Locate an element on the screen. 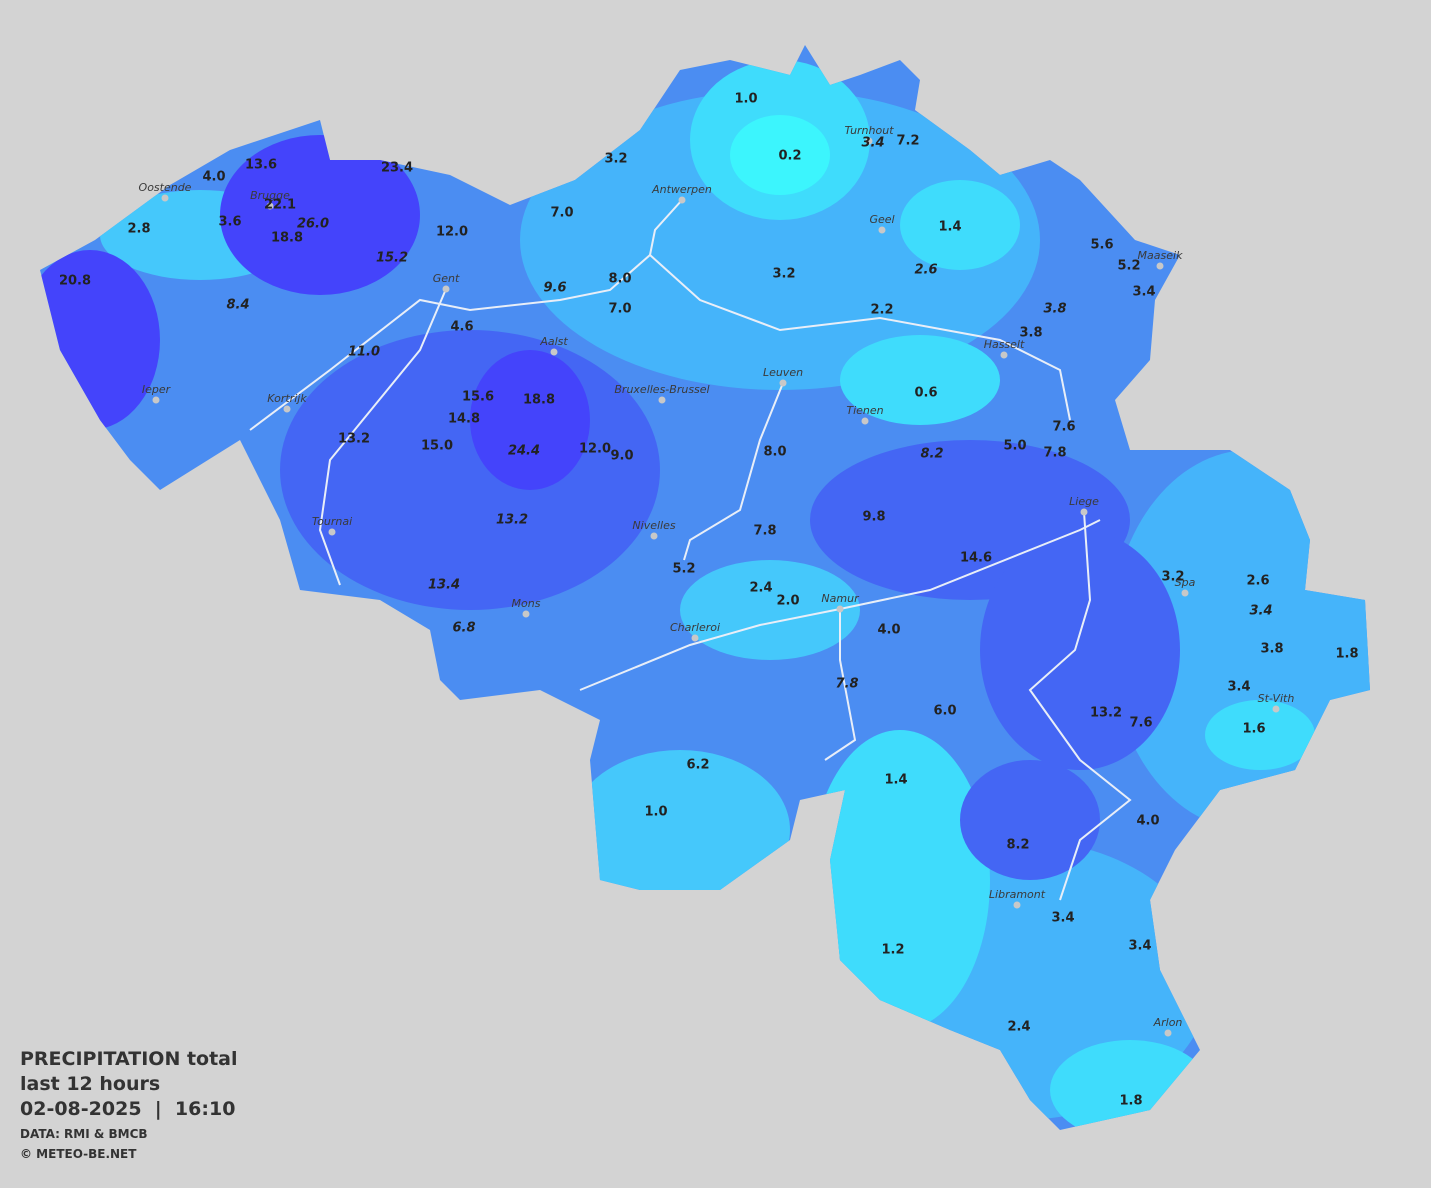  station-value: 14.8 is located at coordinates (464, 419).